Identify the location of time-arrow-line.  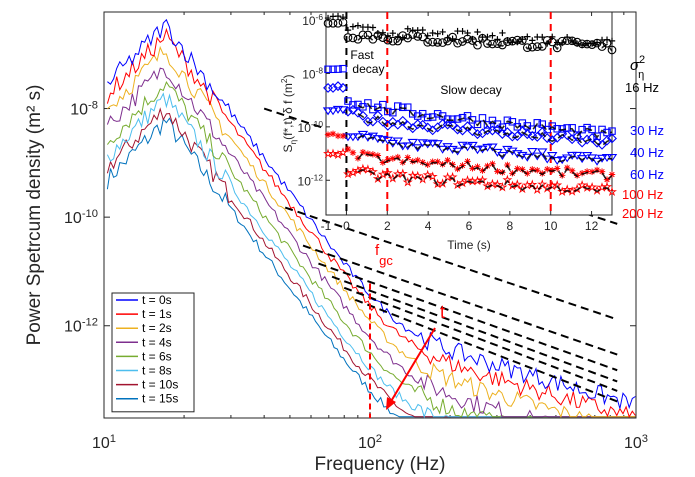
(412, 365).